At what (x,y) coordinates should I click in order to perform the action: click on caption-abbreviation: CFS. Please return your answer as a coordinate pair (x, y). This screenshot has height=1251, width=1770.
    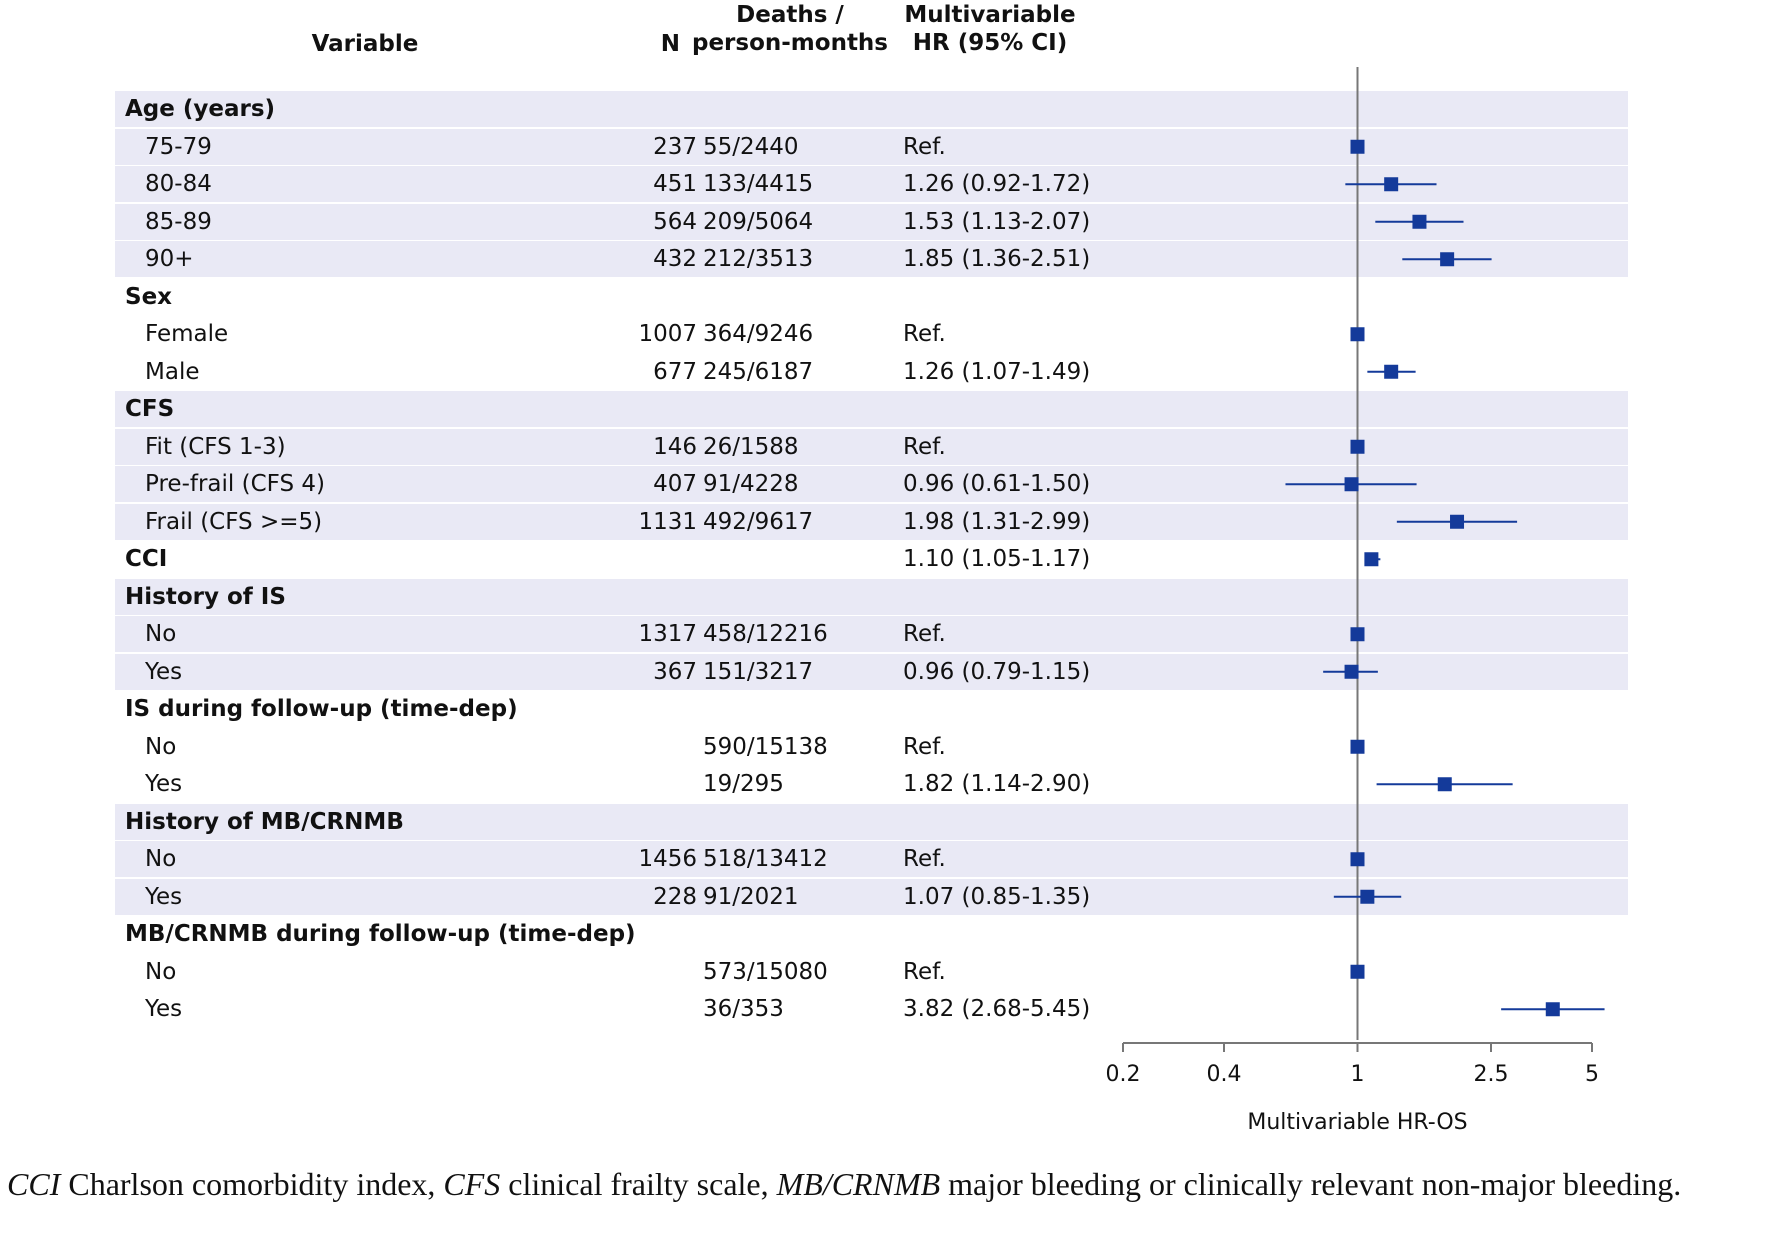
    Looking at the image, I should click on (472, 1184).